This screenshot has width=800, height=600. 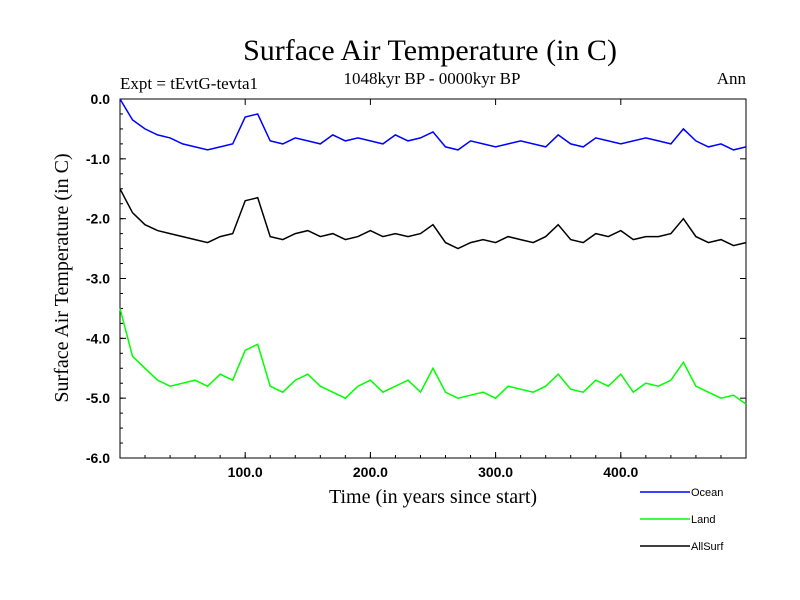 I want to click on x-tick-label: 100.0, so click(x=245, y=472).